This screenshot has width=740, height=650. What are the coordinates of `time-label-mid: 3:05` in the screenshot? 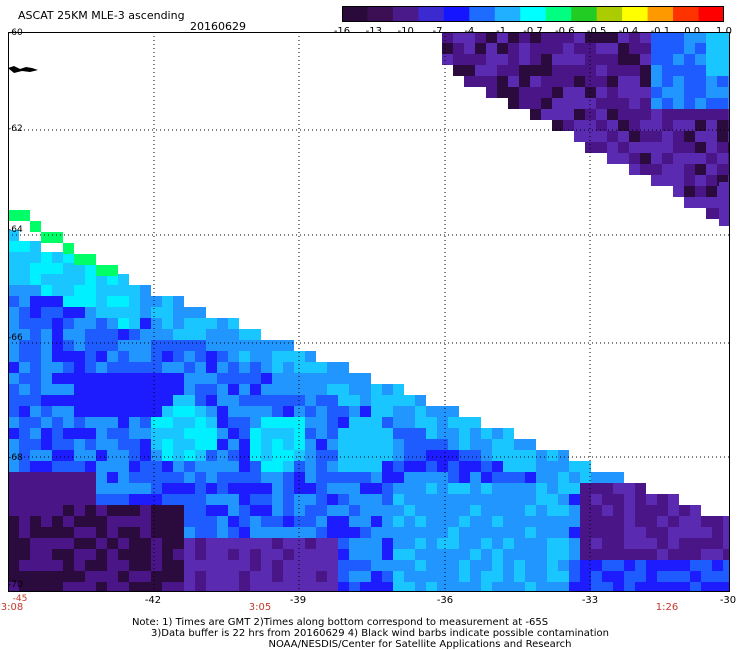 It's located at (260, 607).